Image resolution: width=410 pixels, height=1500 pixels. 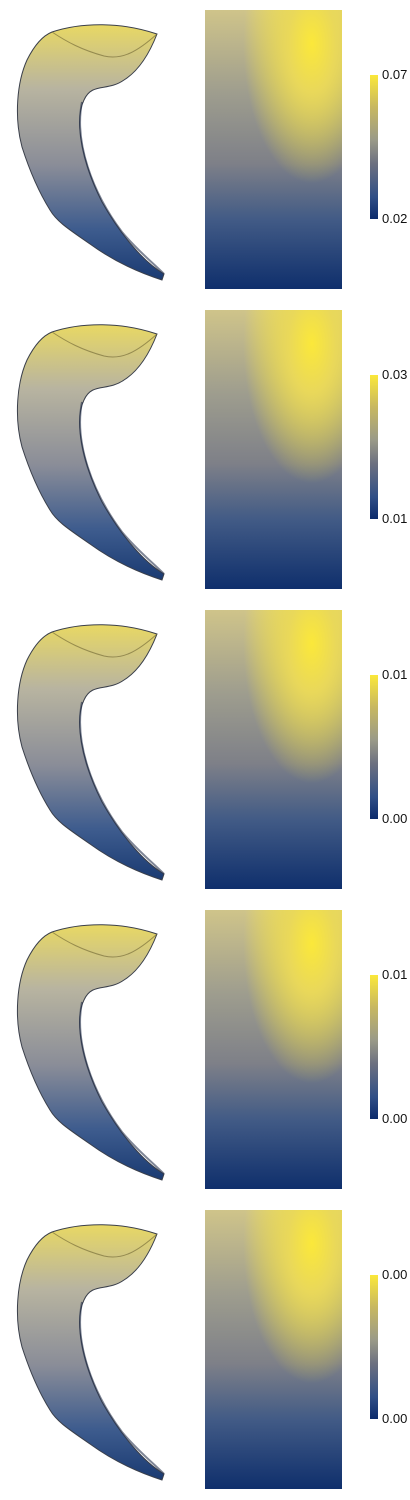 What do you see at coordinates (395, 218) in the screenshot?
I see `colorbar-min-label: 0.02` at bounding box center [395, 218].